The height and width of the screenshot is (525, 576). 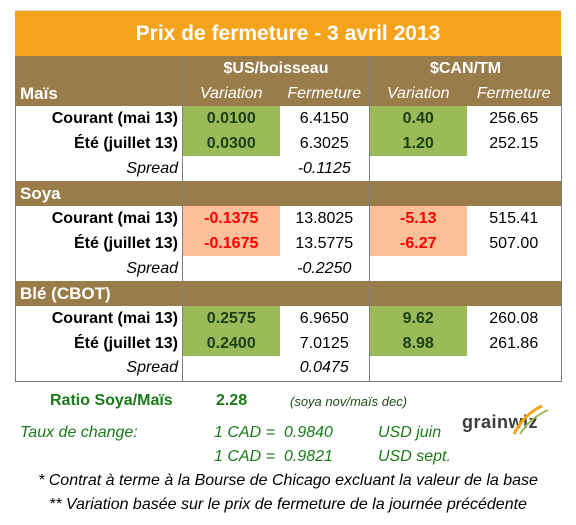 I want to click on exchange-line2-suffix: USD sept., so click(x=414, y=456).